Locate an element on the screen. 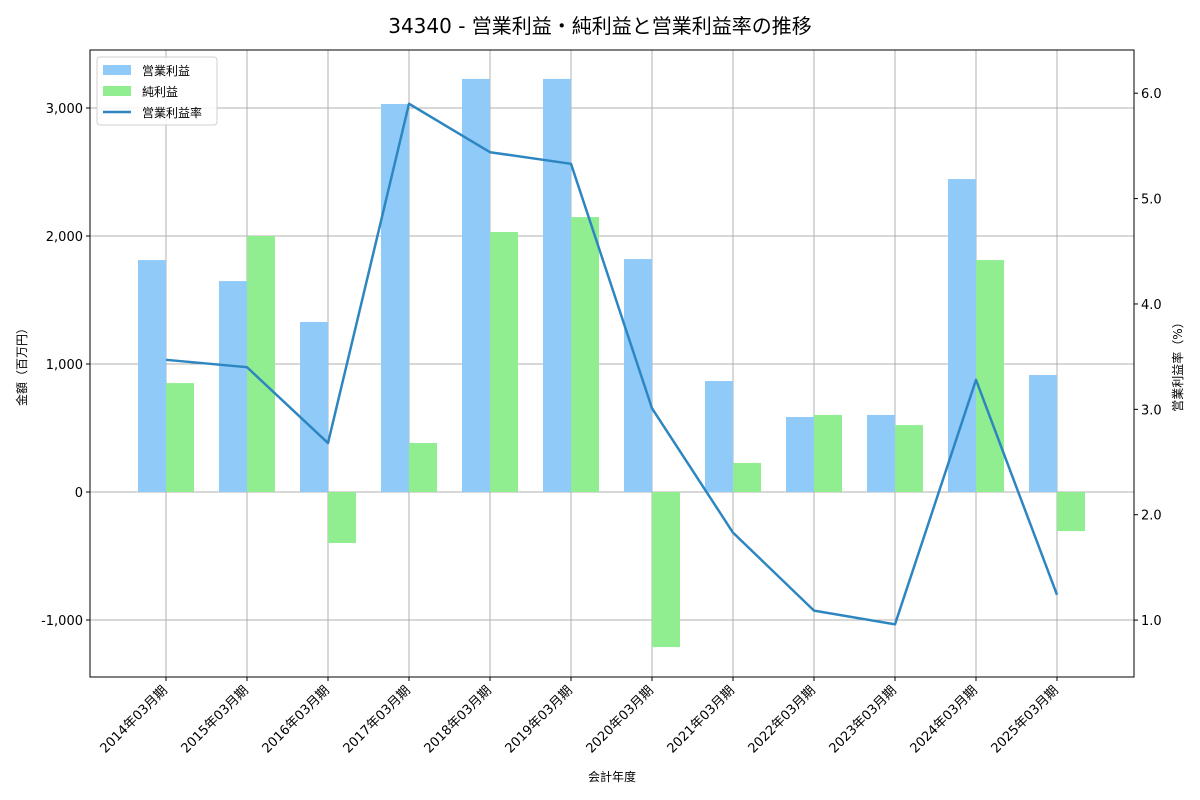  x-axis-title: 会計年度 is located at coordinates (612, 776).